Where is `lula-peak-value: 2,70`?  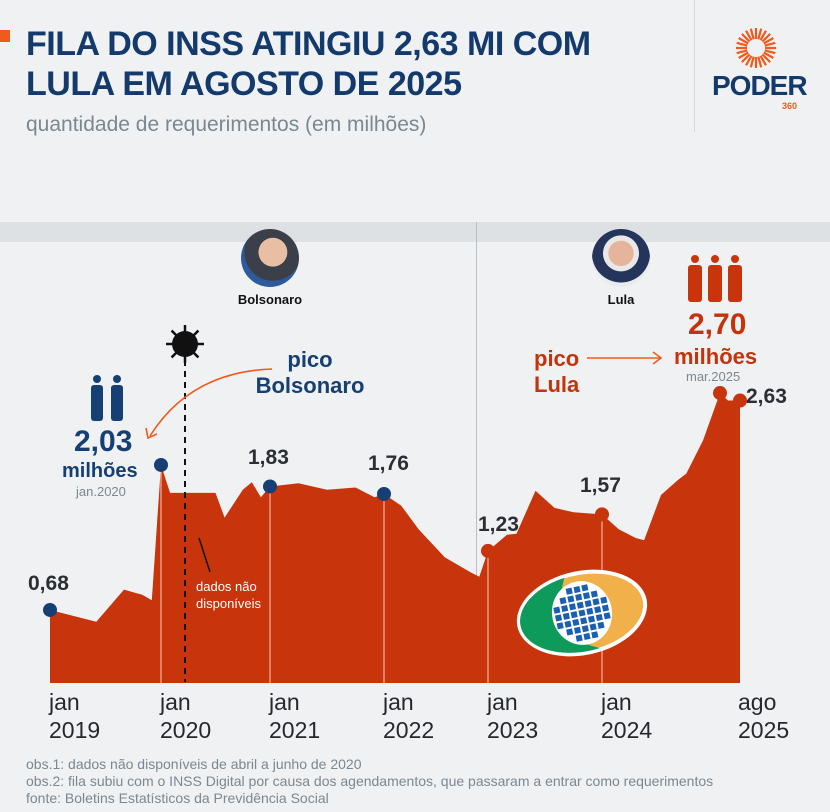 lula-peak-value: 2,70 is located at coordinates (717, 324).